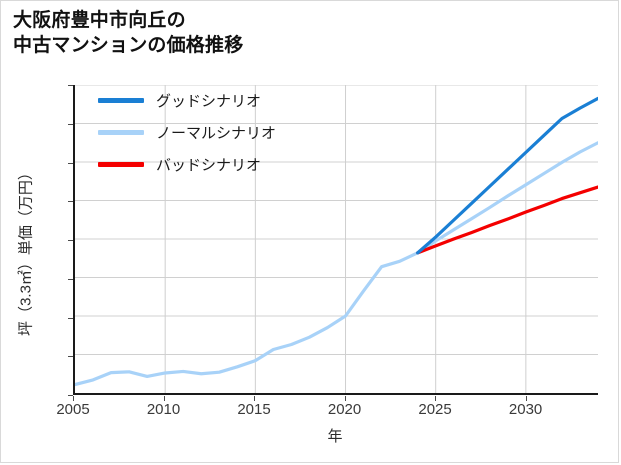 The width and height of the screenshot is (621, 465). I want to click on legend-item-normal: ノーマルシナリオ, so click(187, 132).